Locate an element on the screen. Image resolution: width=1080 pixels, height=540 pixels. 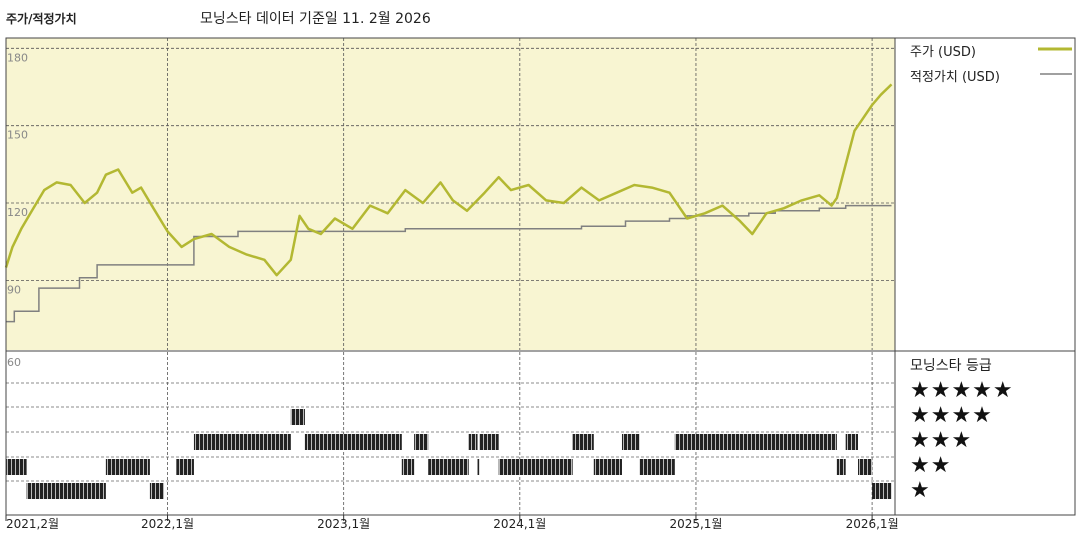
y-tick-label: 180 is located at coordinates (17, 57).